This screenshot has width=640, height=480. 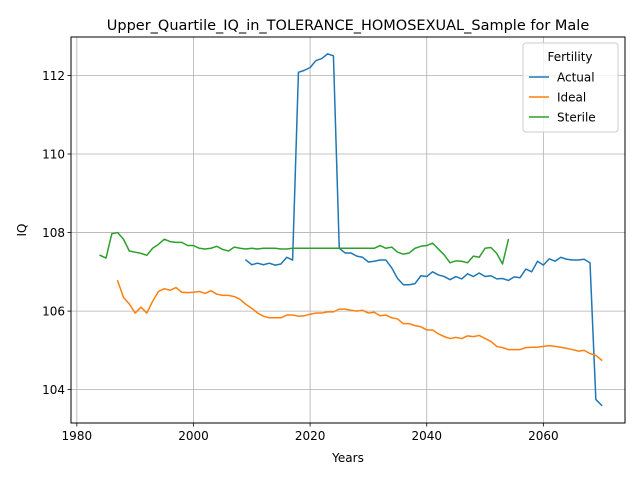 What do you see at coordinates (426, 436) in the screenshot?
I see `x-tick-label: 2040` at bounding box center [426, 436].